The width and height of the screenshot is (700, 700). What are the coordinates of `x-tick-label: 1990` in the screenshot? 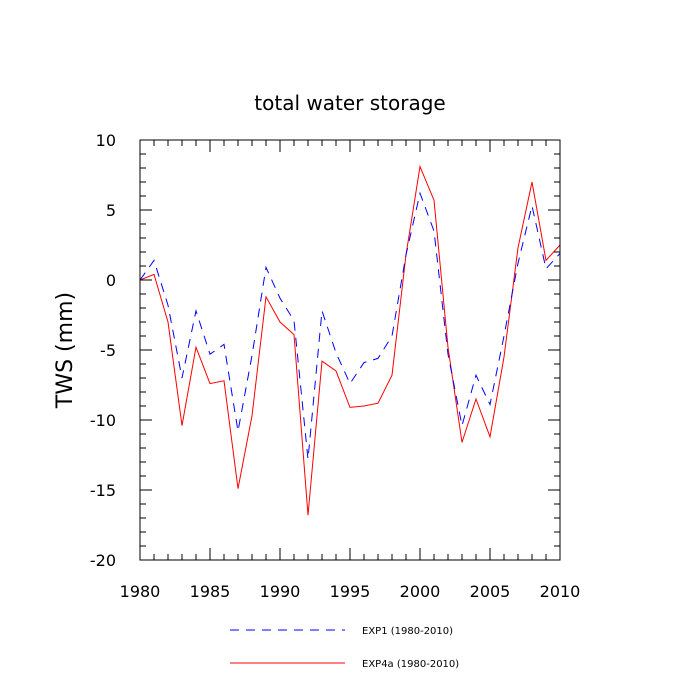 It's located at (280, 591).